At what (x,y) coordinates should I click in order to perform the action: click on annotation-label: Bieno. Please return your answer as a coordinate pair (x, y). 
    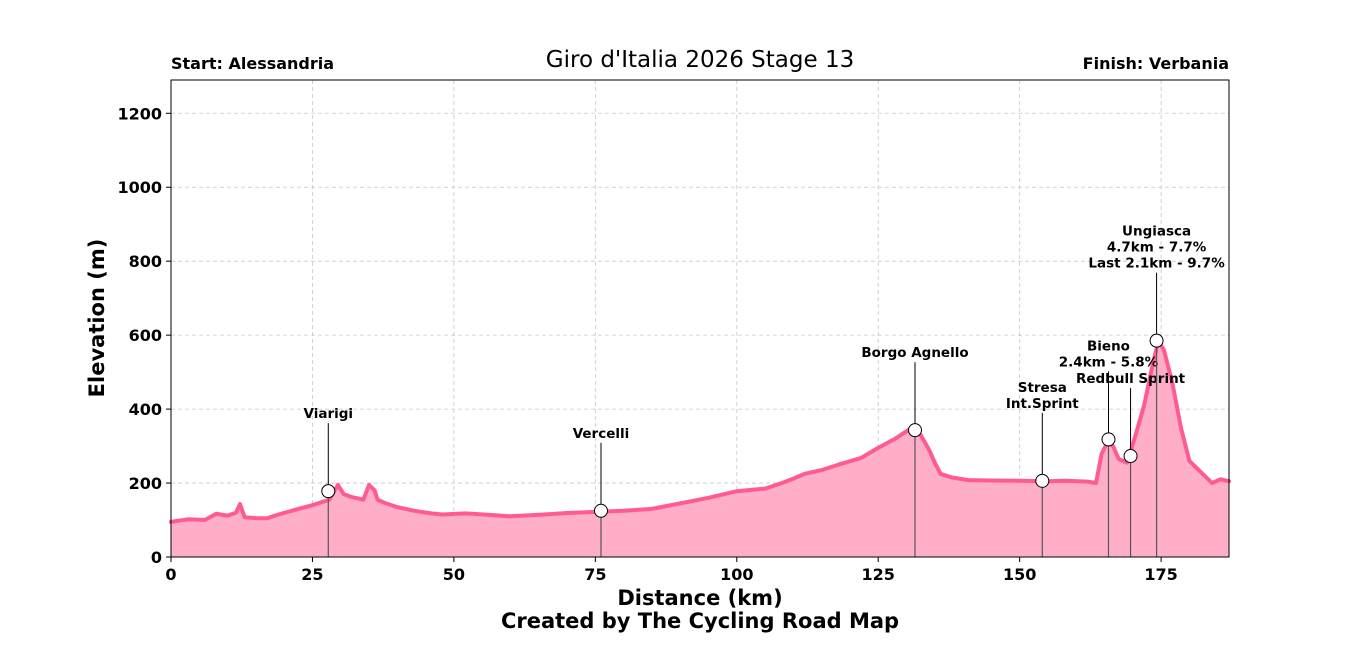
    Looking at the image, I should click on (1108, 346).